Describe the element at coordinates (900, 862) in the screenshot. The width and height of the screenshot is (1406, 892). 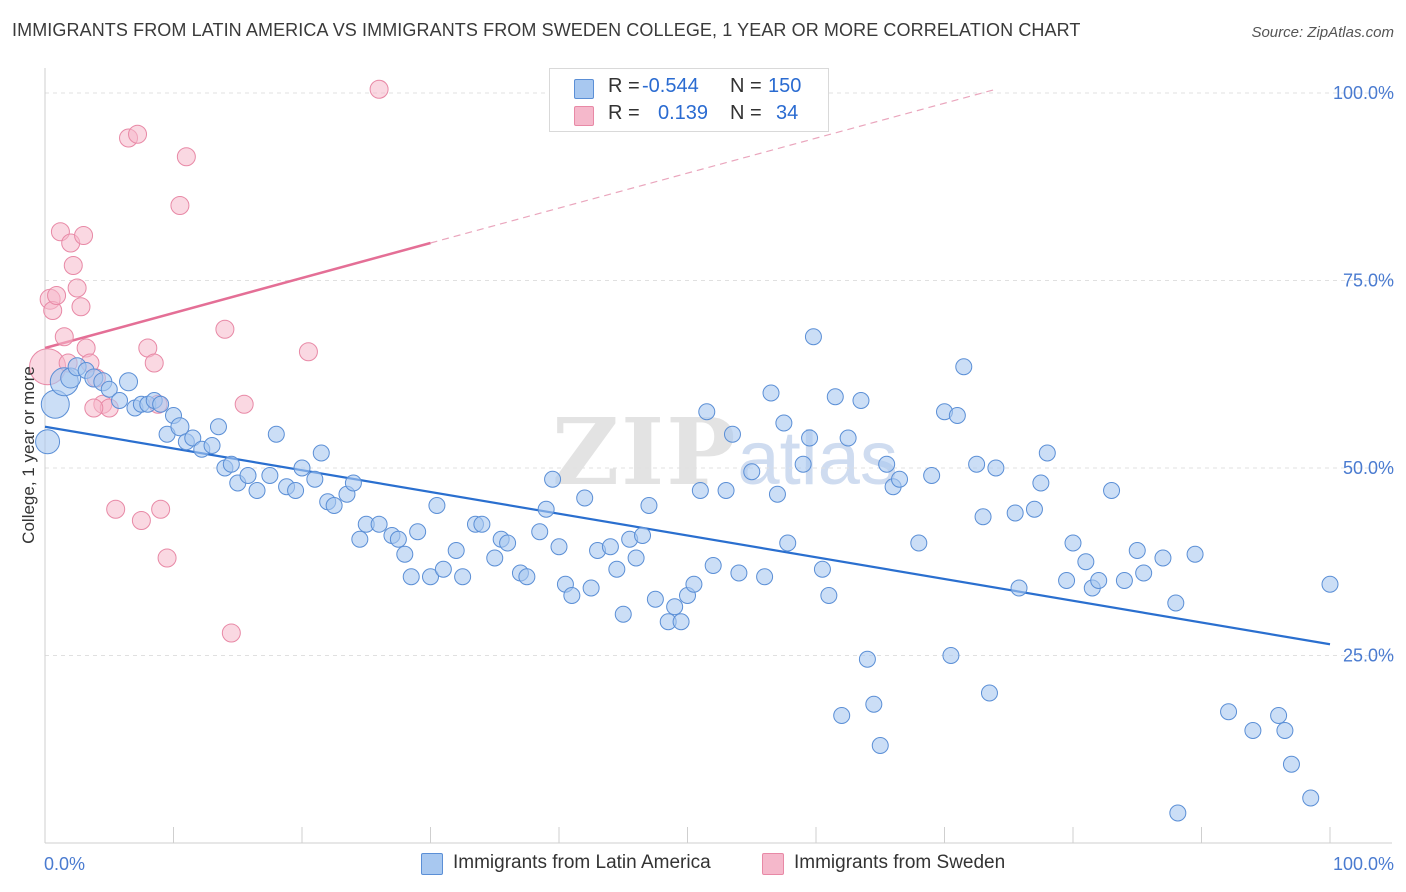
I see `bottom-legend-label: Immigrants from Sweden` at that location.